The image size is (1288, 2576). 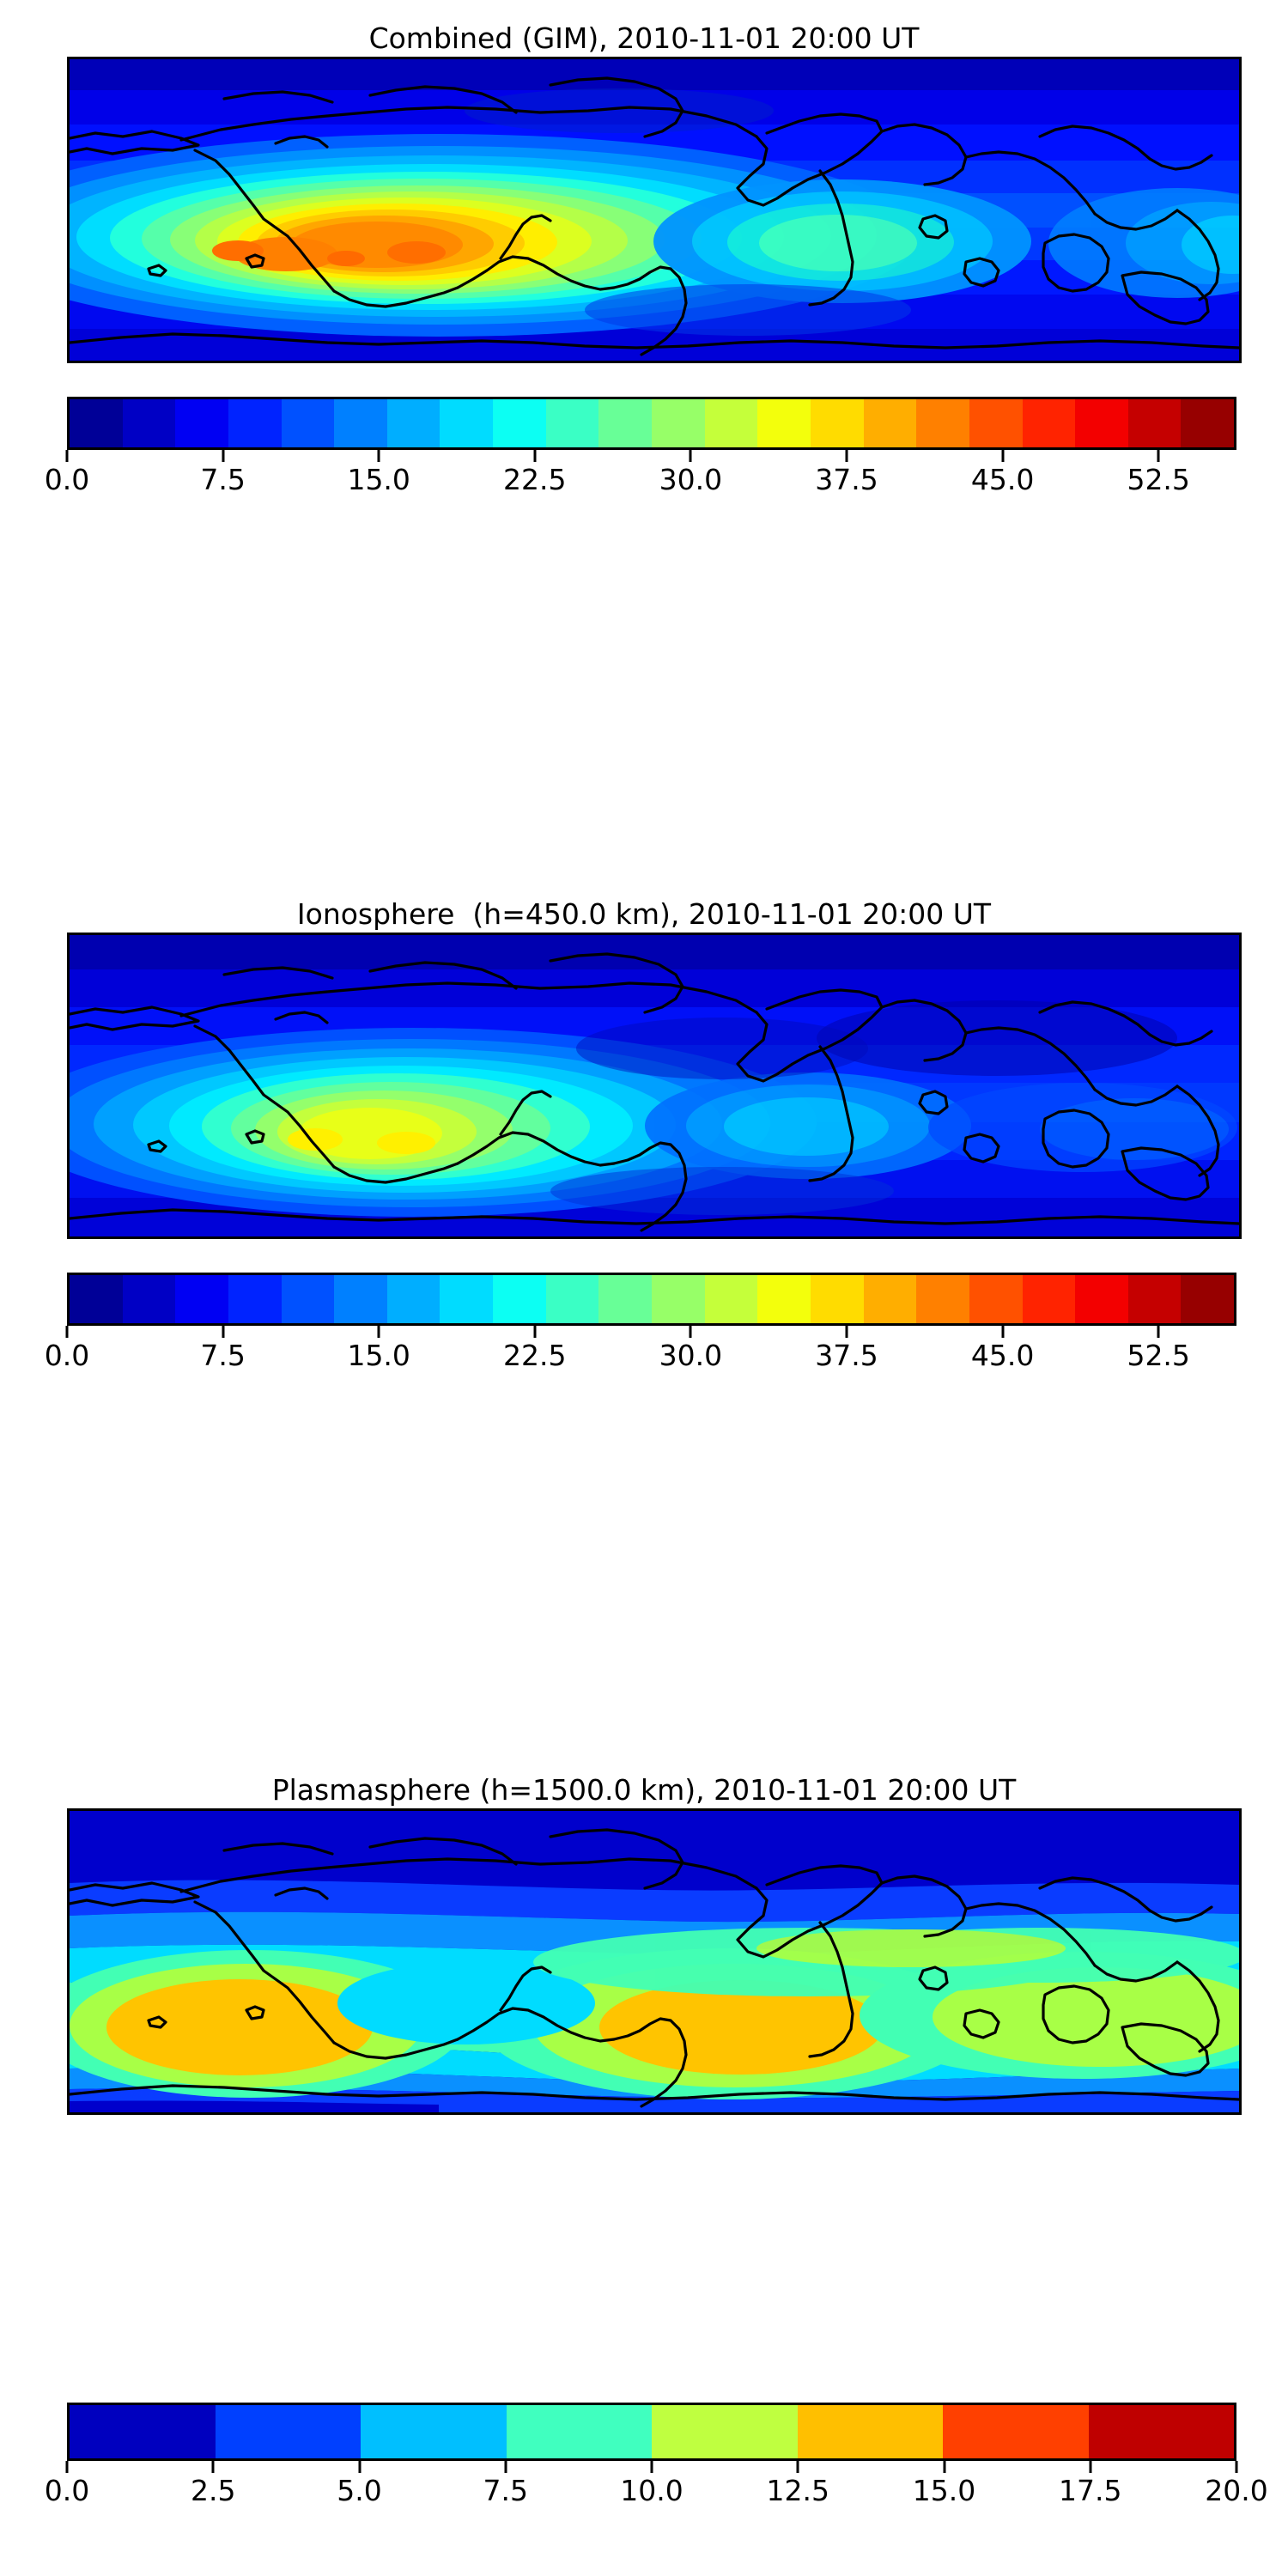 I want to click on contour-field-plasmasphere, so click(x=654, y=1961).